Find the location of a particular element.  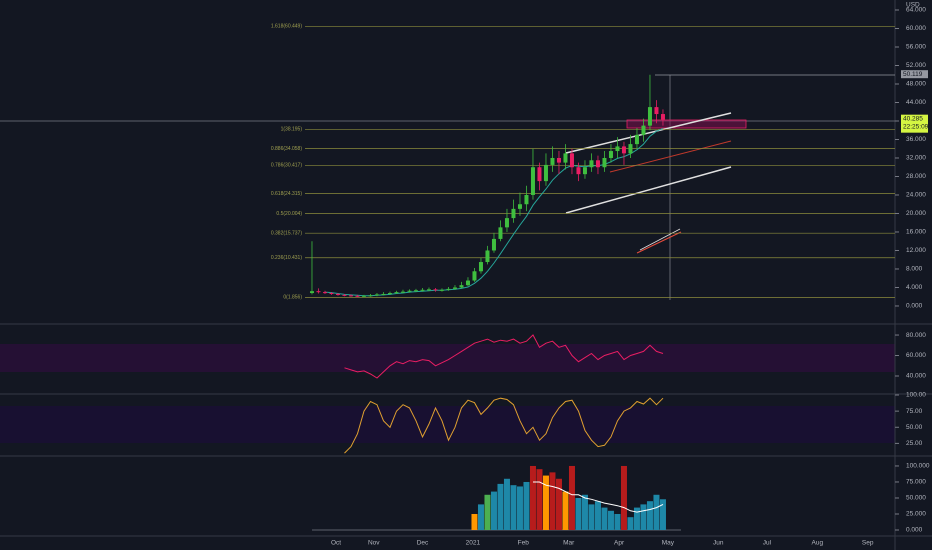

y-tick-label: 12.000 is located at coordinates (916, 250).